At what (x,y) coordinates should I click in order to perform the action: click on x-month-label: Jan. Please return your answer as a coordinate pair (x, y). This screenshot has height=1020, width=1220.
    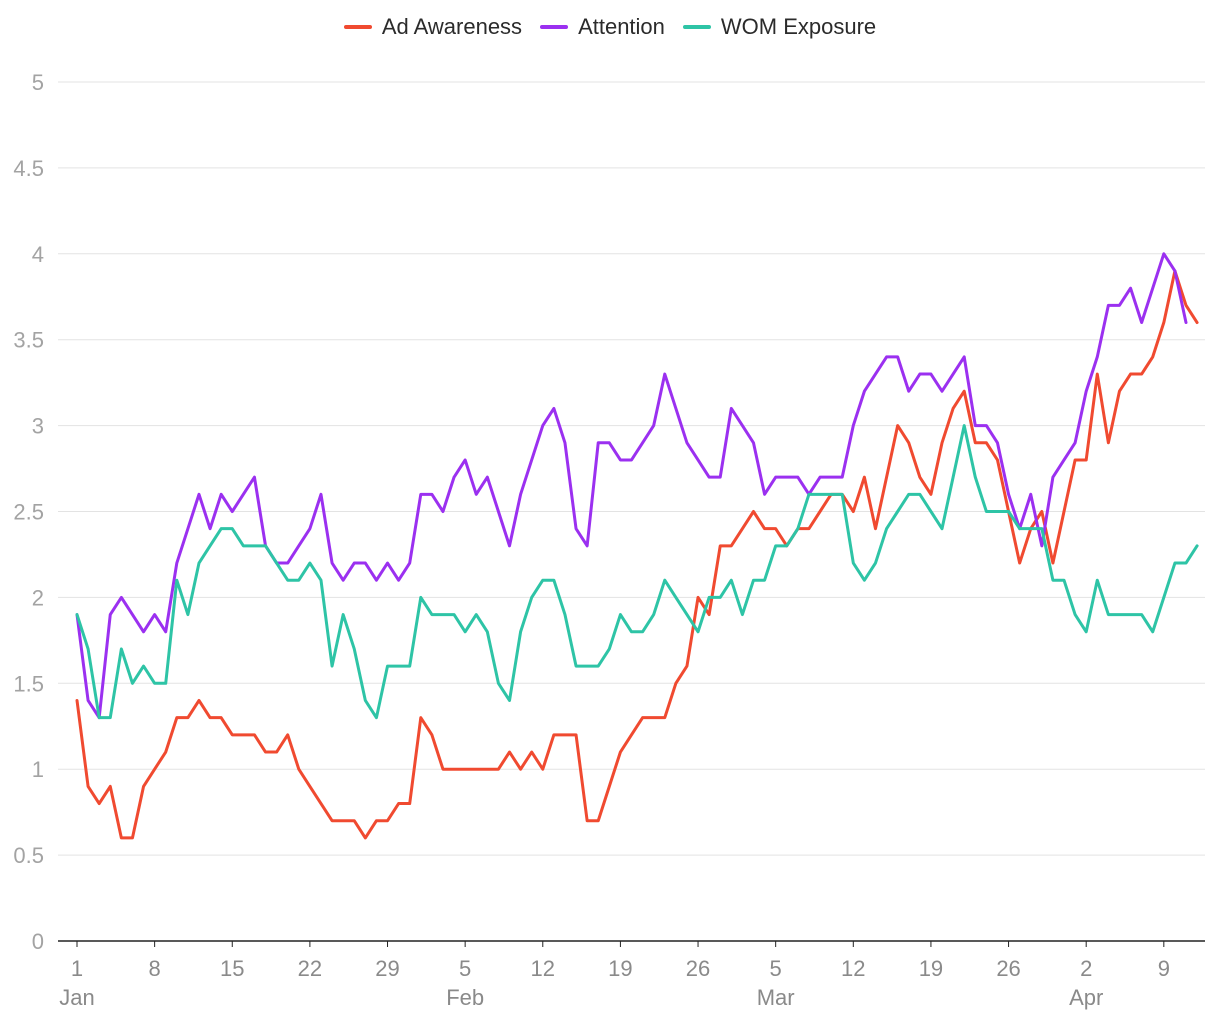
    Looking at the image, I should click on (76, 997).